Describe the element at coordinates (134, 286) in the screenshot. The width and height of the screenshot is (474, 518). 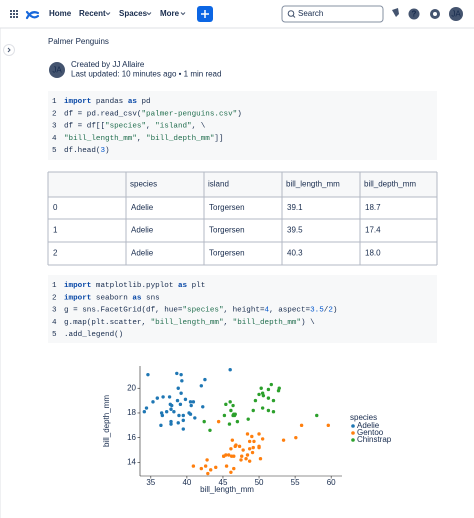
I see `code-line: import matplotlib.pyplot as plt` at that location.